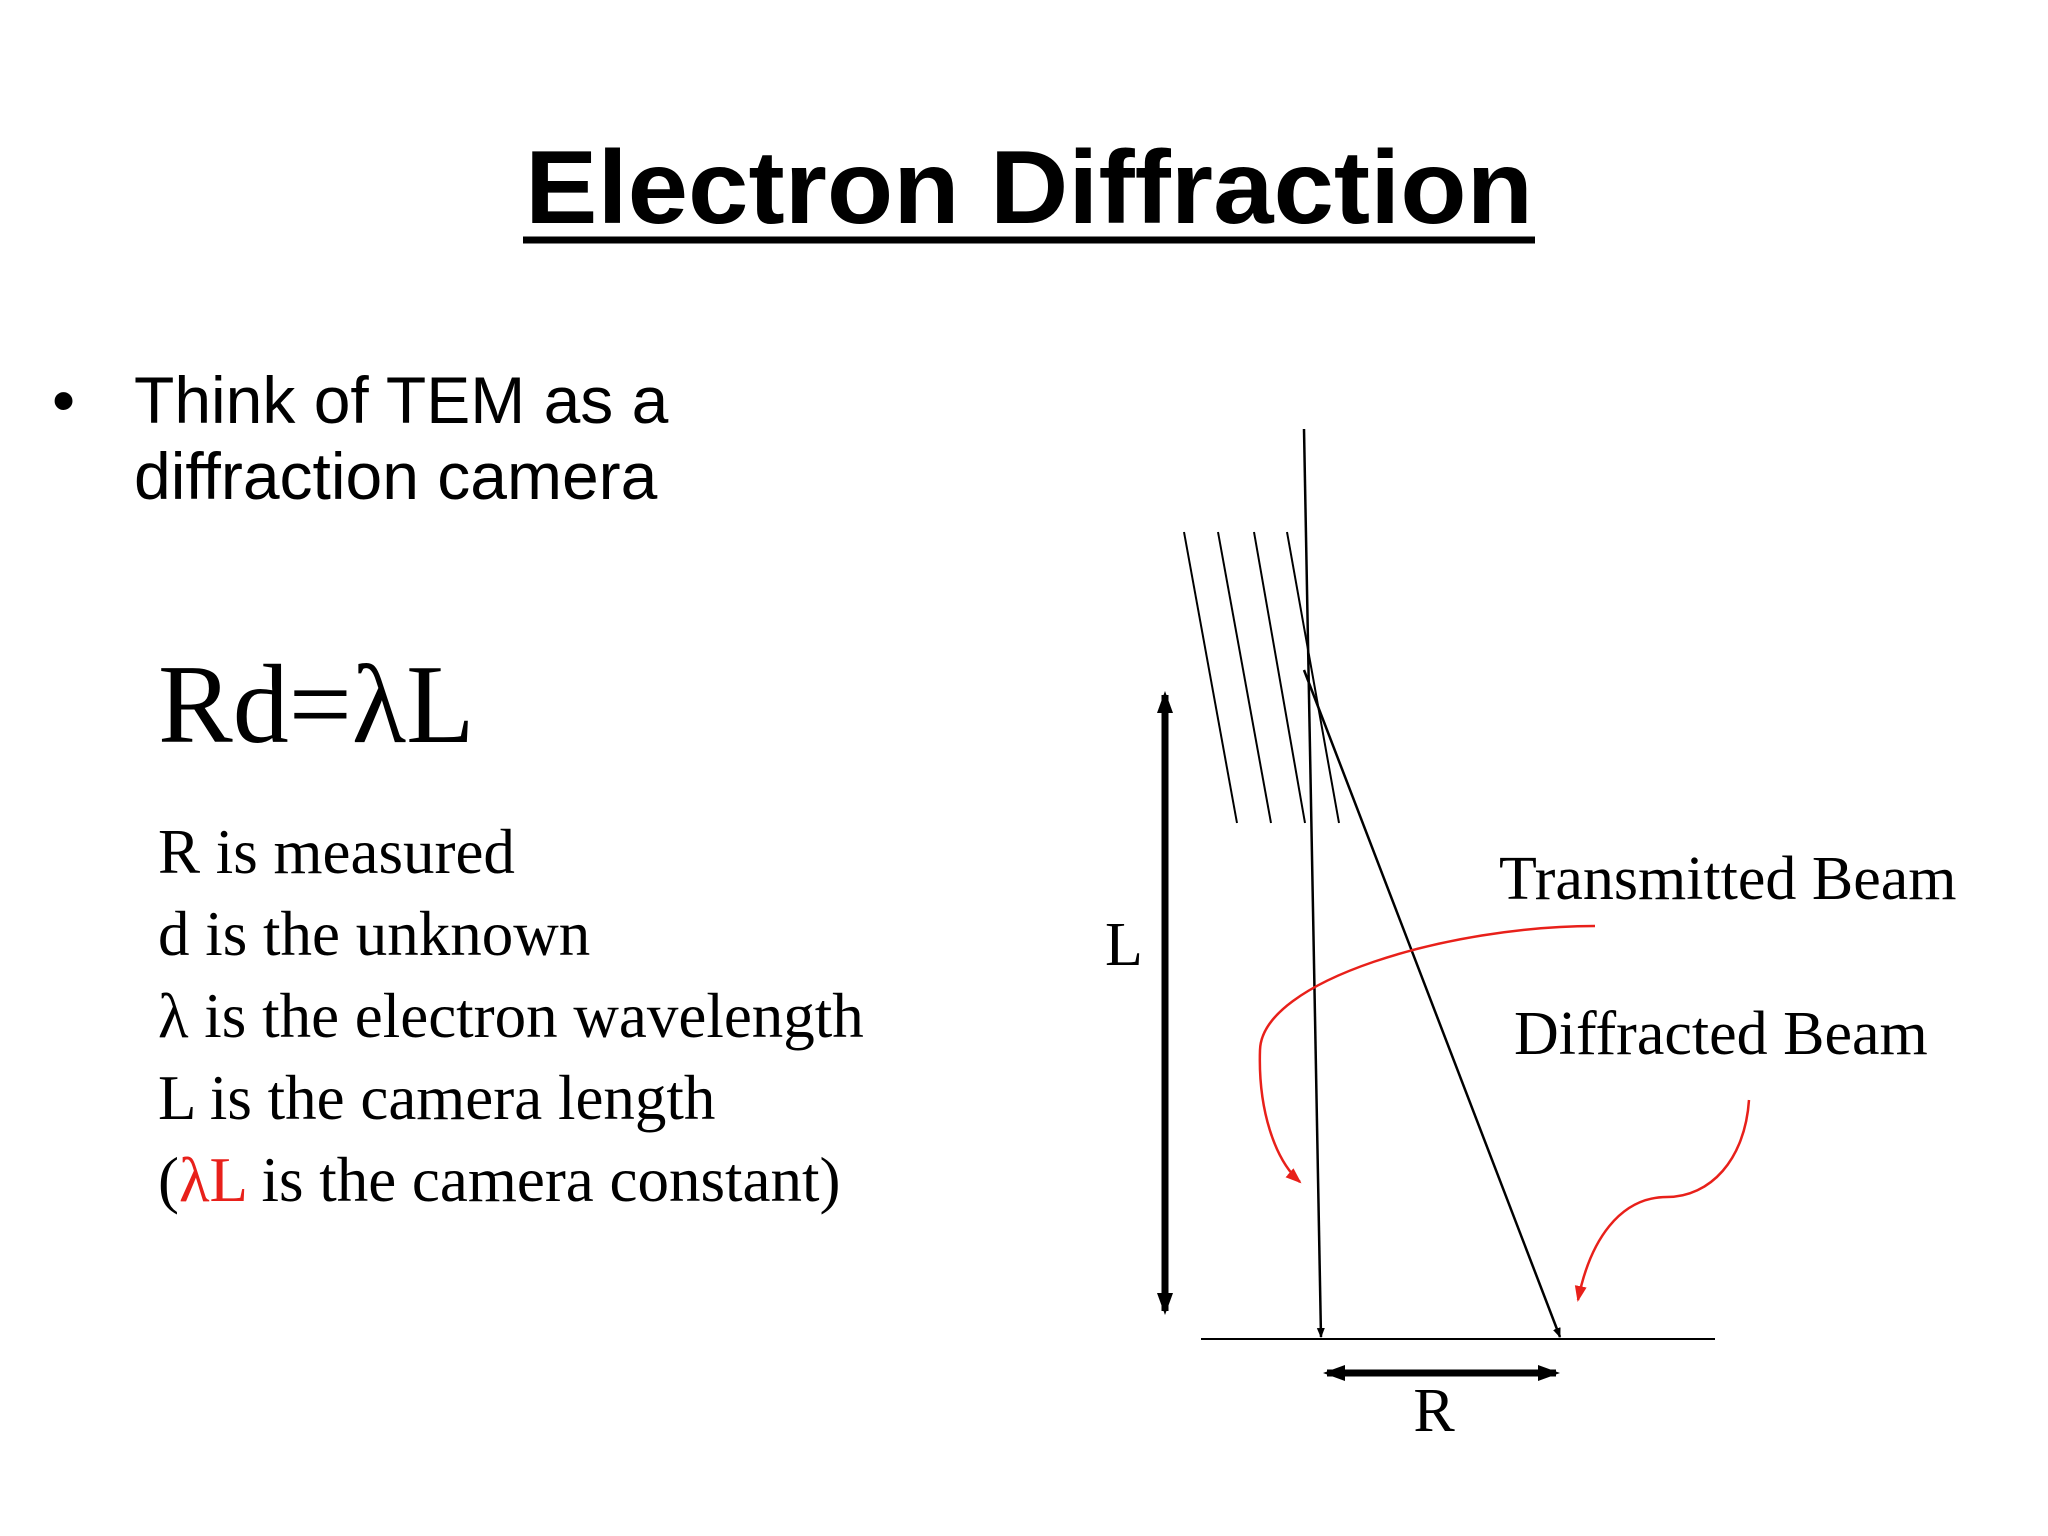 The image size is (2048, 1536). I want to click on diffracted-pointer, so click(1662, 1200).